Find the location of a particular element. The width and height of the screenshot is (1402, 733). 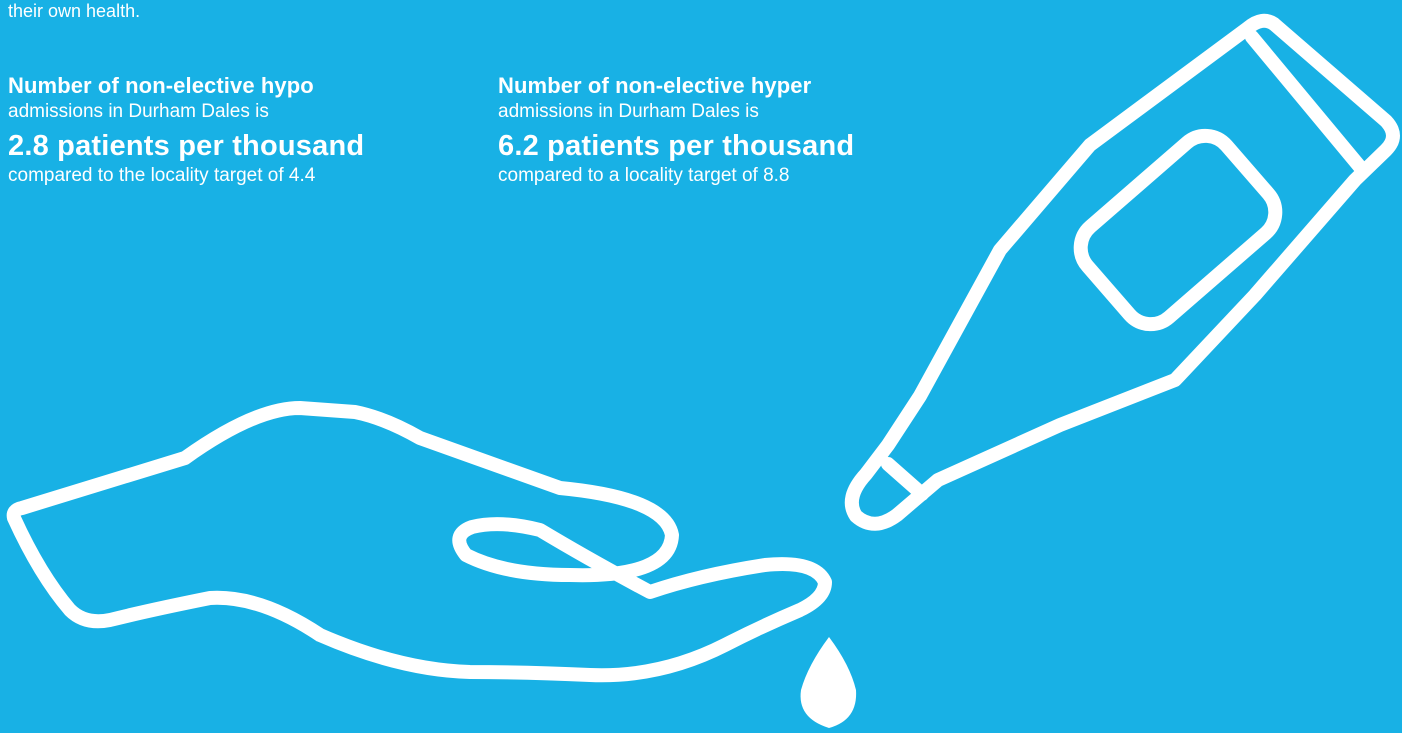

droplet-icon is located at coordinates (829, 682).